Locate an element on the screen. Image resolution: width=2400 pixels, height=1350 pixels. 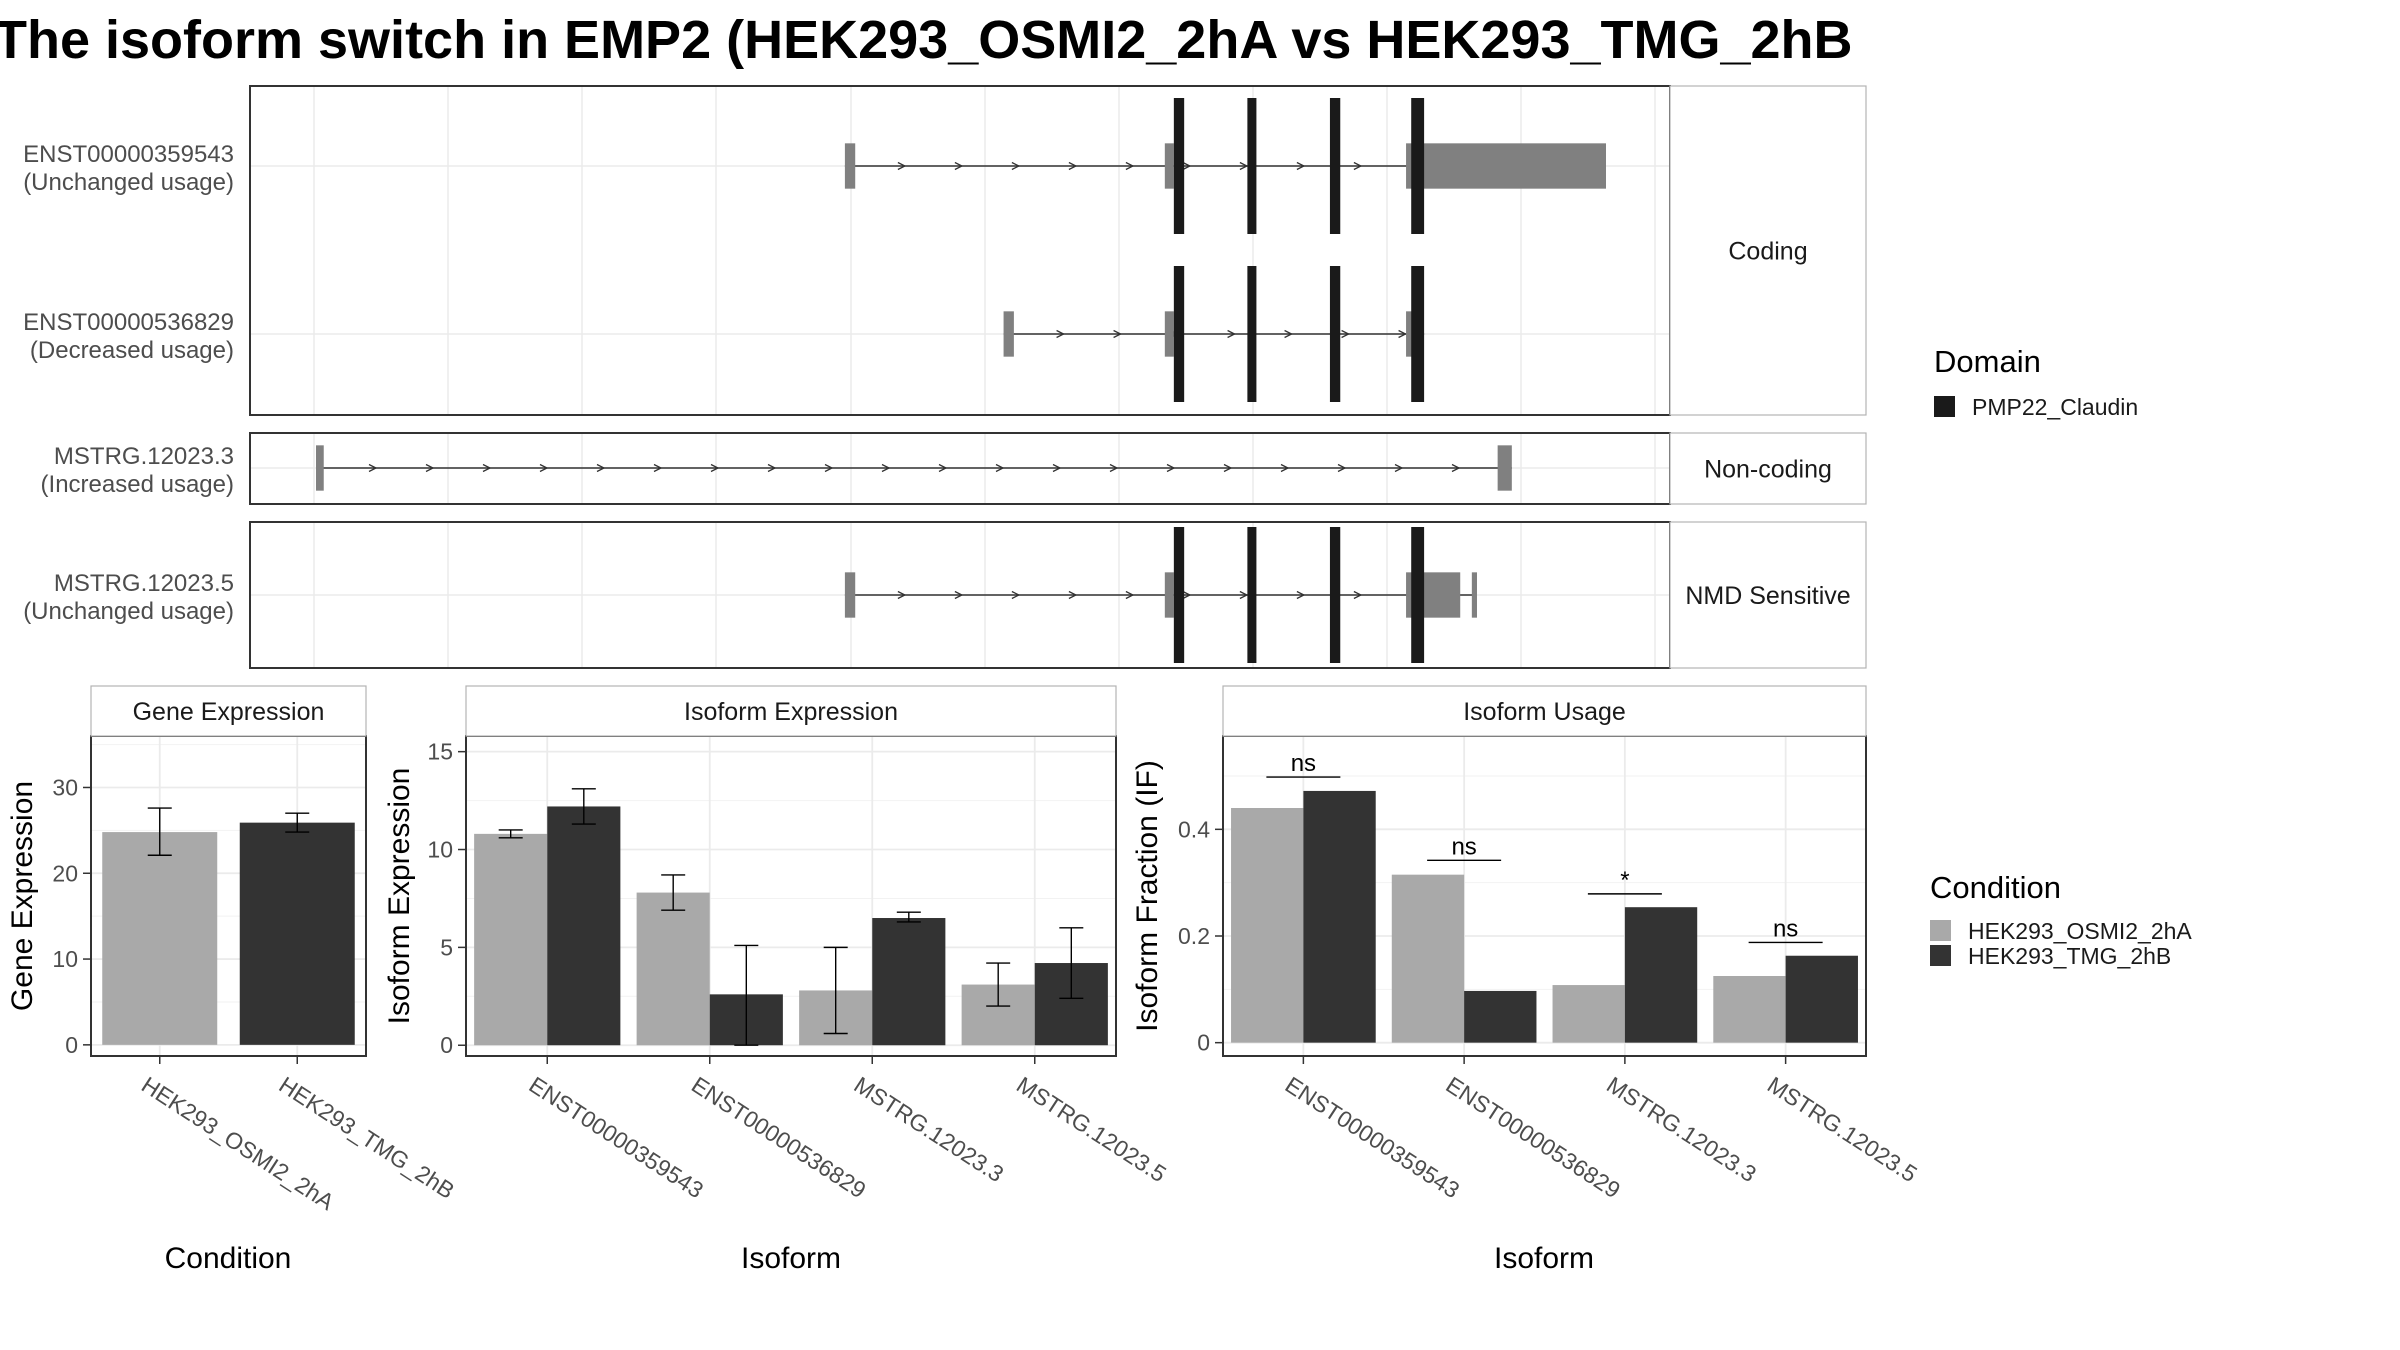
domain-legend-key is located at coordinates (1944, 406).